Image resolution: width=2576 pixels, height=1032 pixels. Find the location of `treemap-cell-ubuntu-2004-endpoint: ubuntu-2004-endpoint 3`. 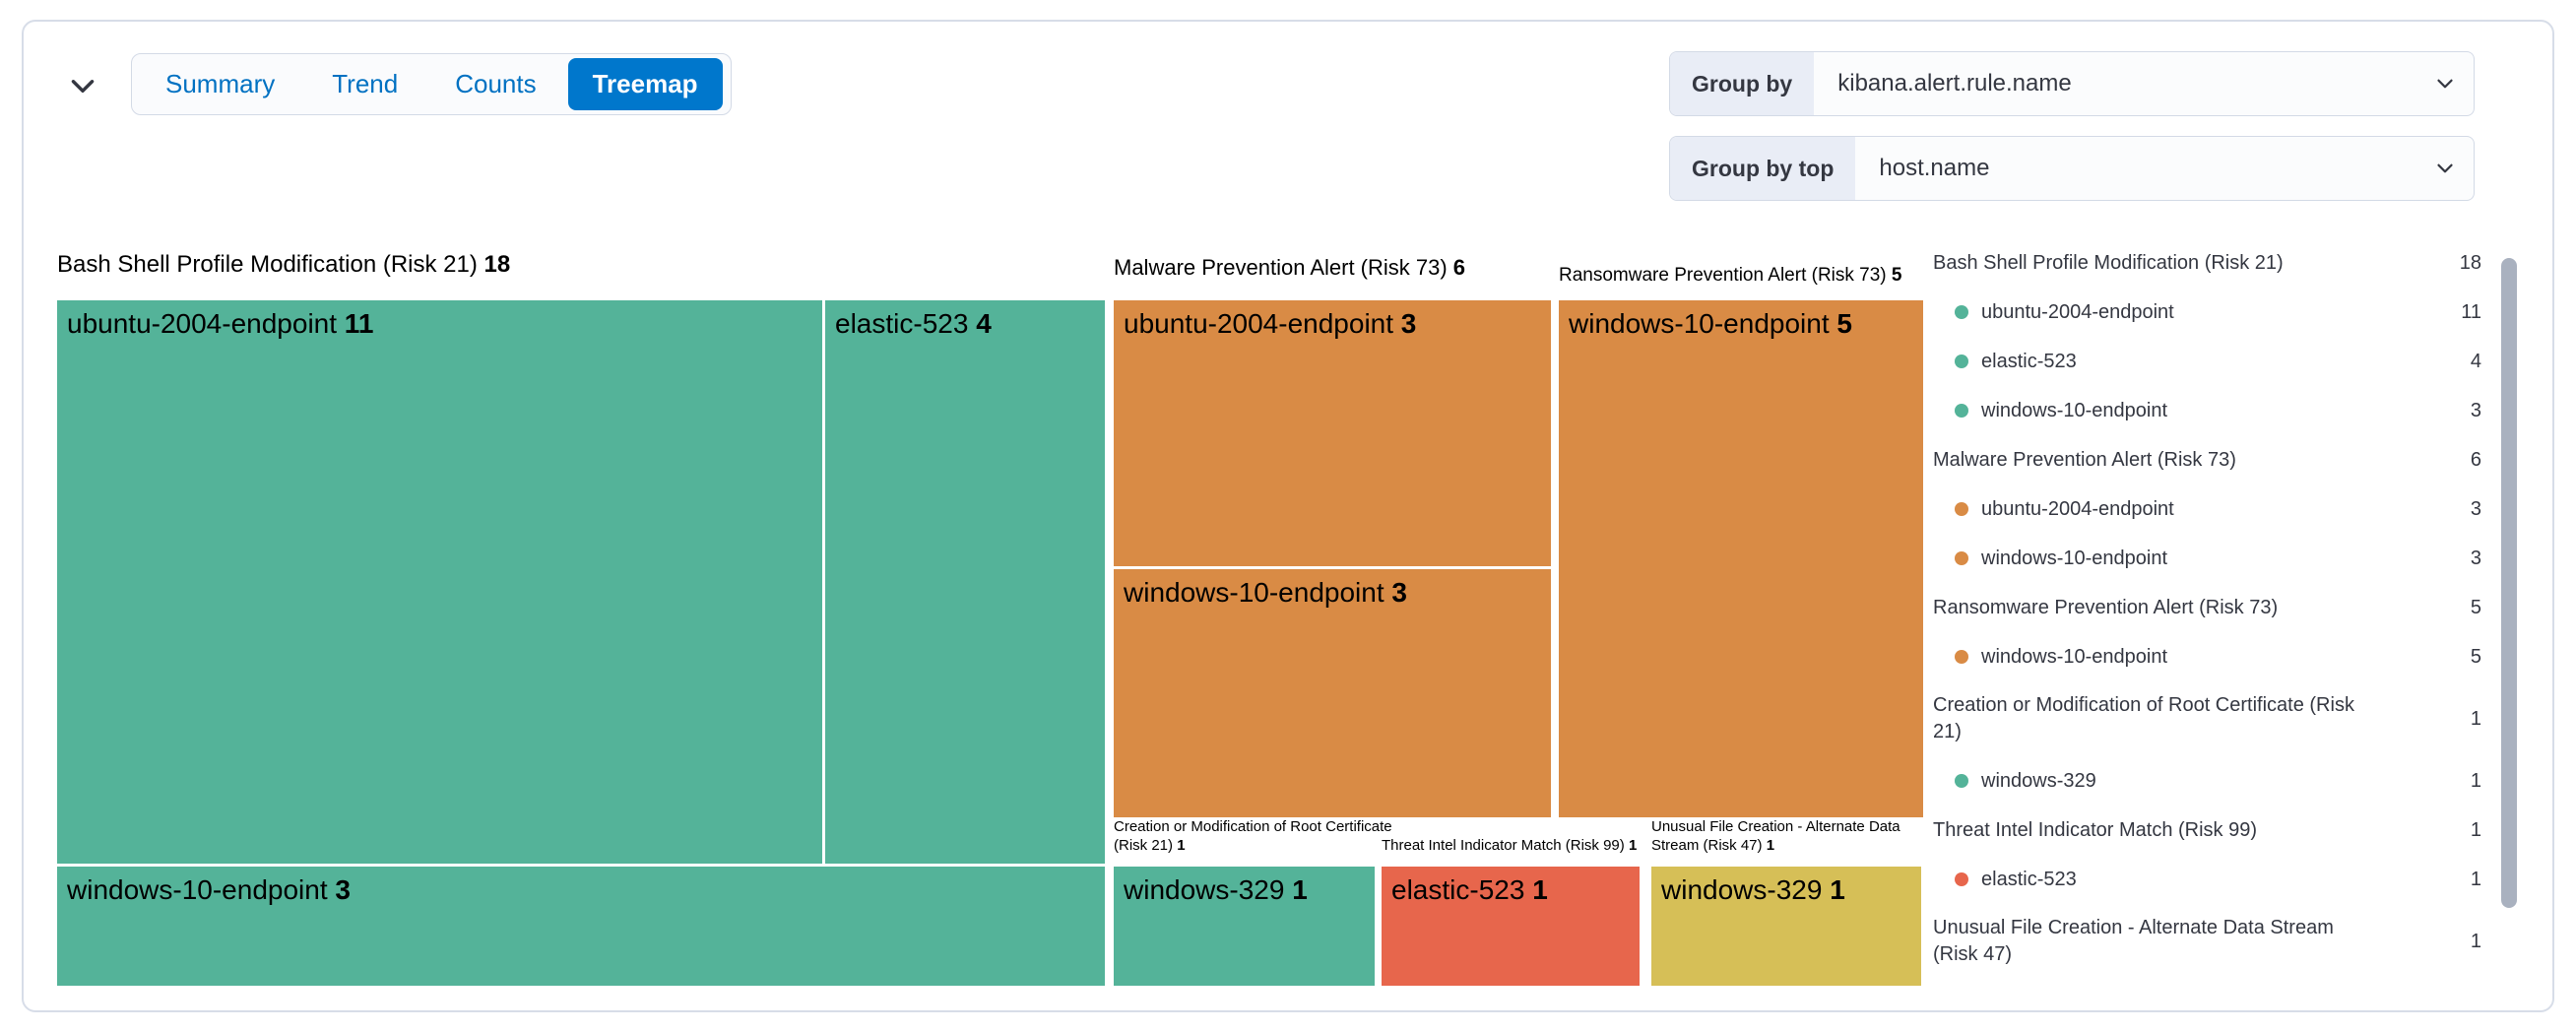

treemap-cell-ubuntu-2004-endpoint: ubuntu-2004-endpoint 3 is located at coordinates (1332, 433).